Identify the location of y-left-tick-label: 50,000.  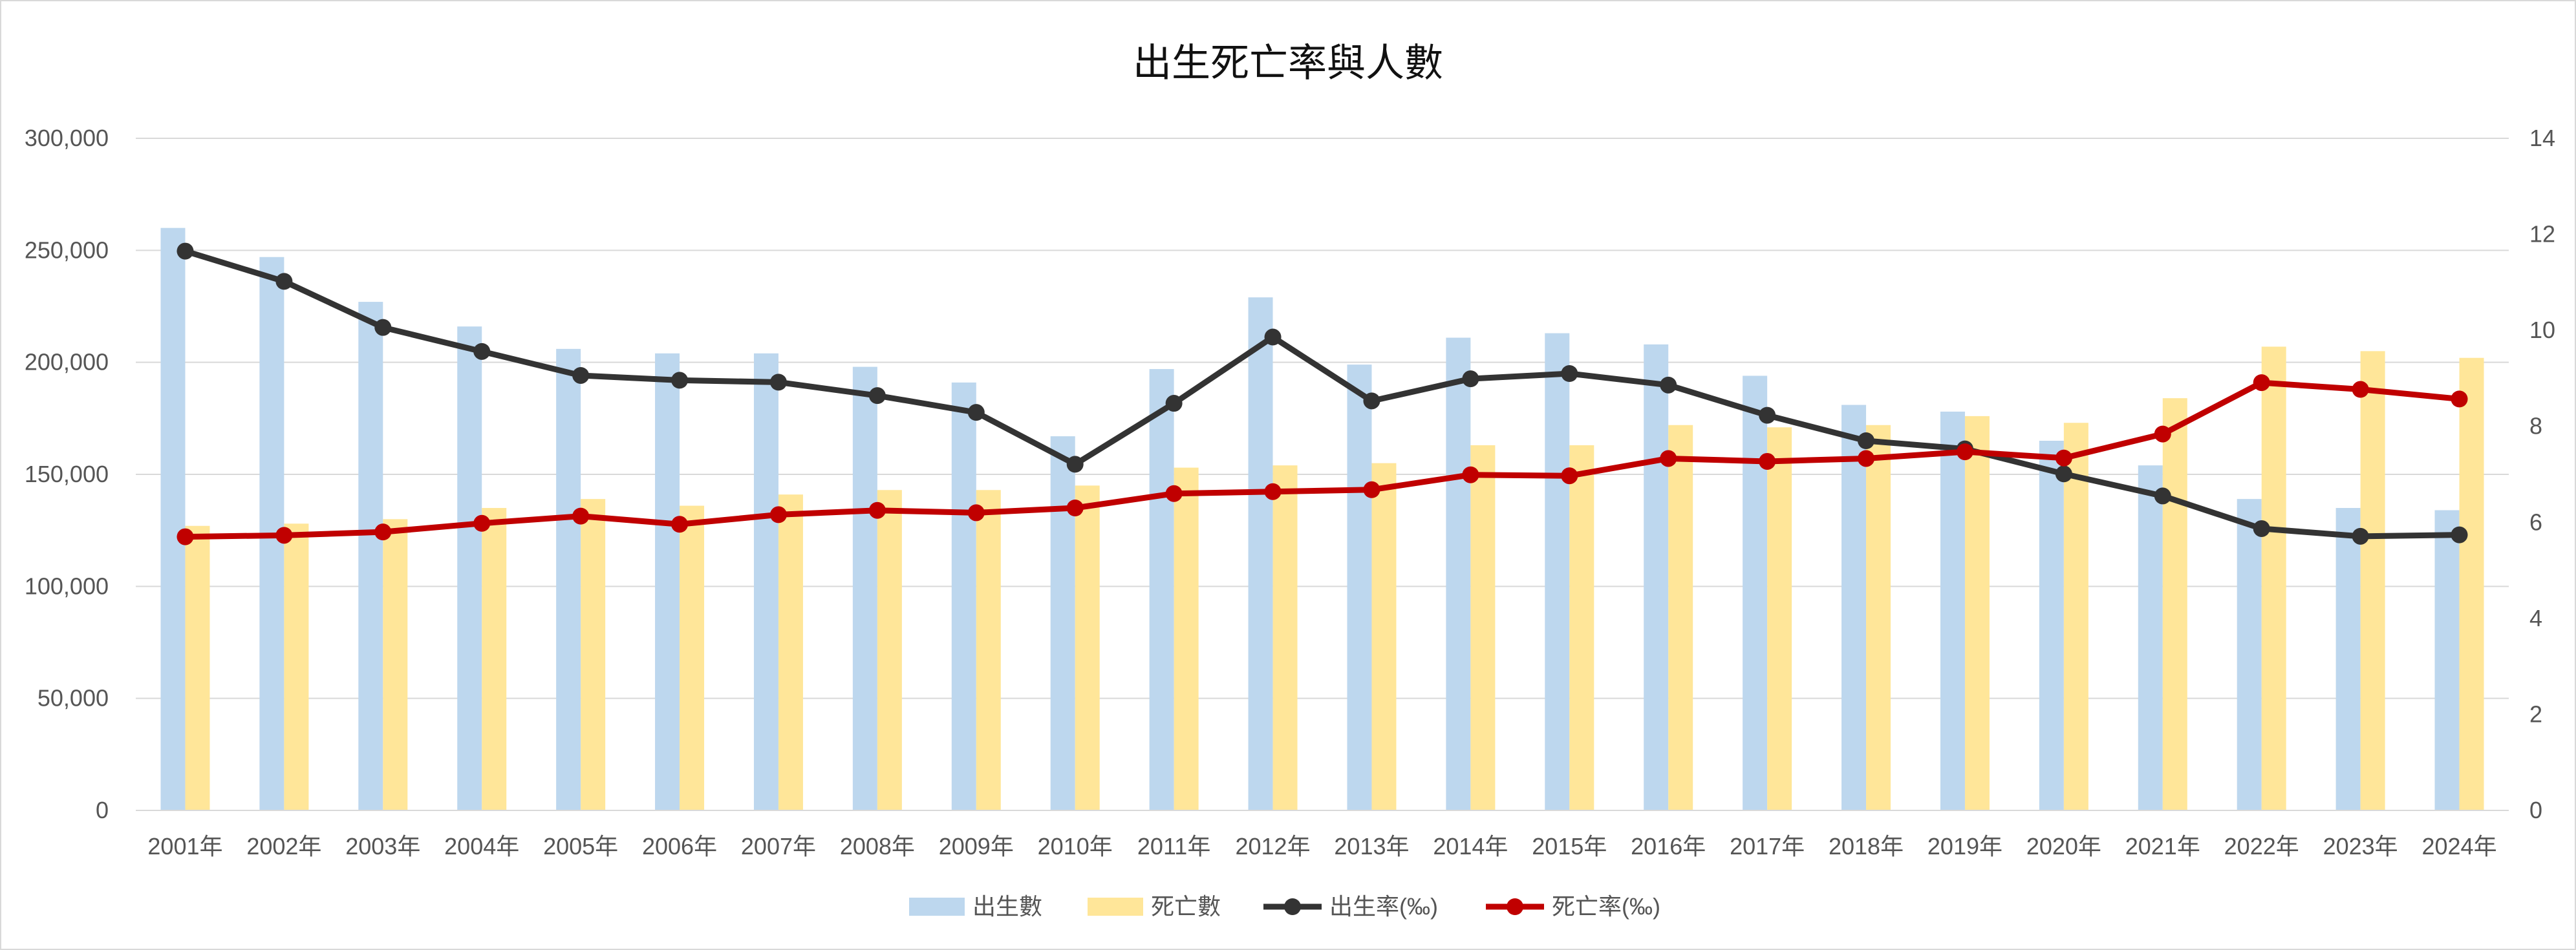
(73, 698).